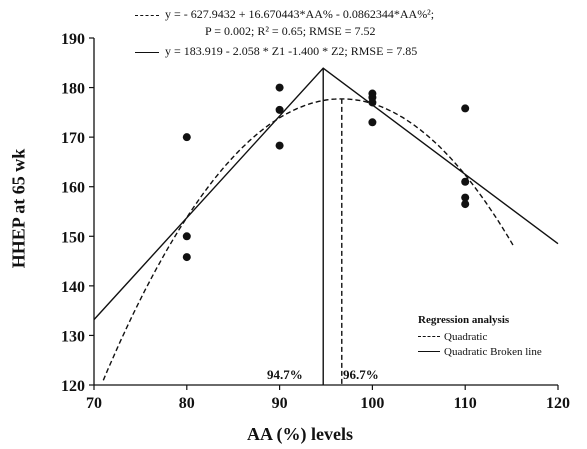  Describe the element at coordinates (73, 336) in the screenshot. I see `y-tick-label: 130` at that location.